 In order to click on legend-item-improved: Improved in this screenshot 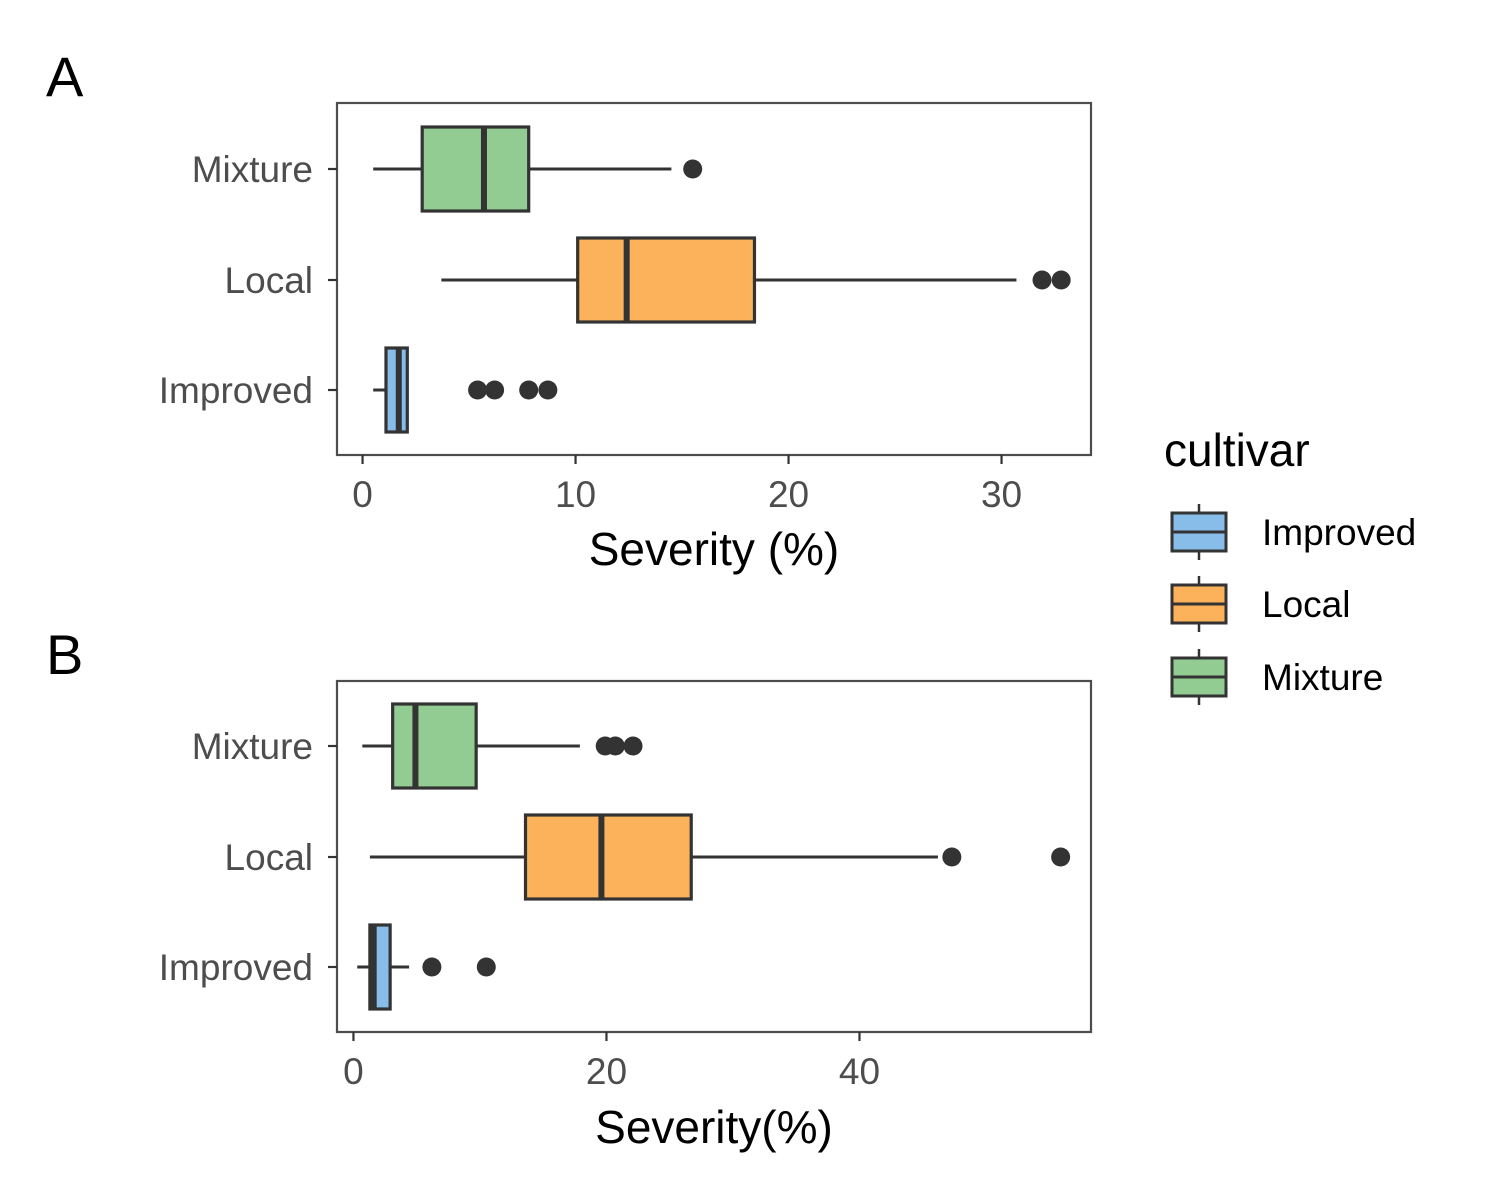, I will do `click(1293, 532)`.